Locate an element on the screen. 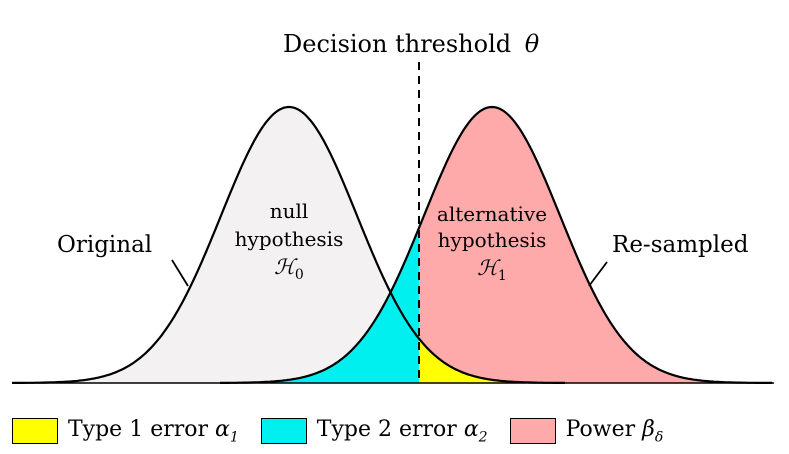 The width and height of the screenshot is (789, 454). legend-swatch-type1 is located at coordinates (35, 430).